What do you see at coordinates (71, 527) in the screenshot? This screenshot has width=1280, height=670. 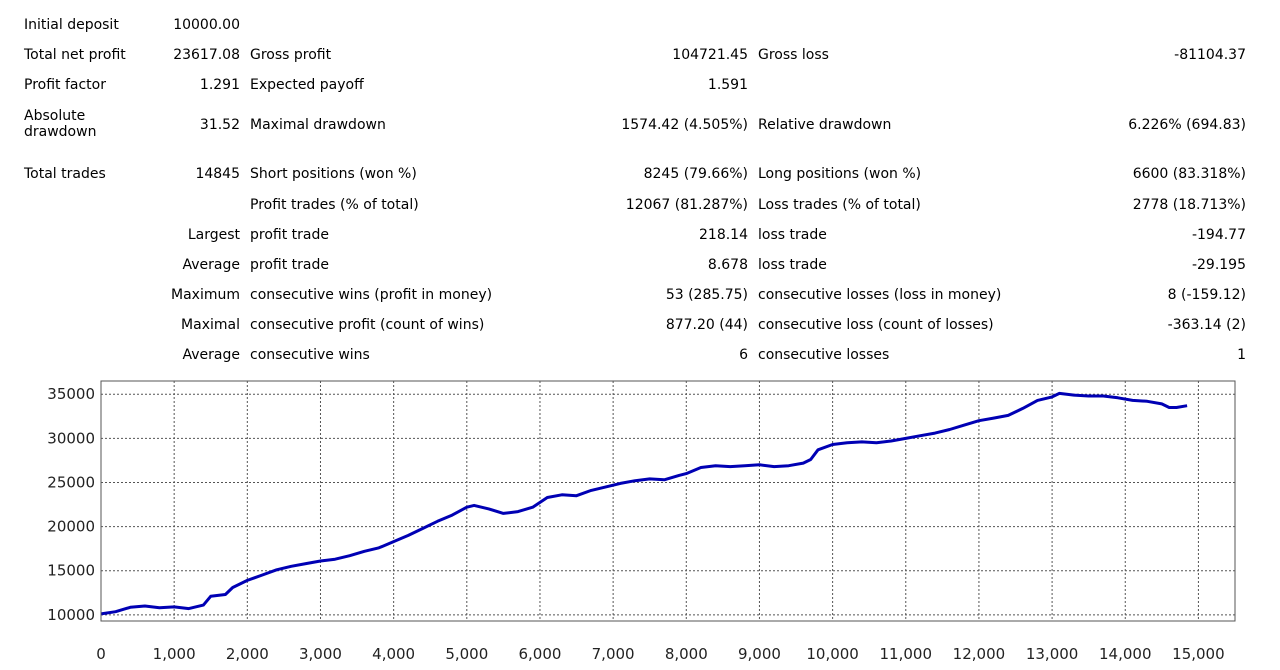 I see `y-tick-label: 20000` at bounding box center [71, 527].